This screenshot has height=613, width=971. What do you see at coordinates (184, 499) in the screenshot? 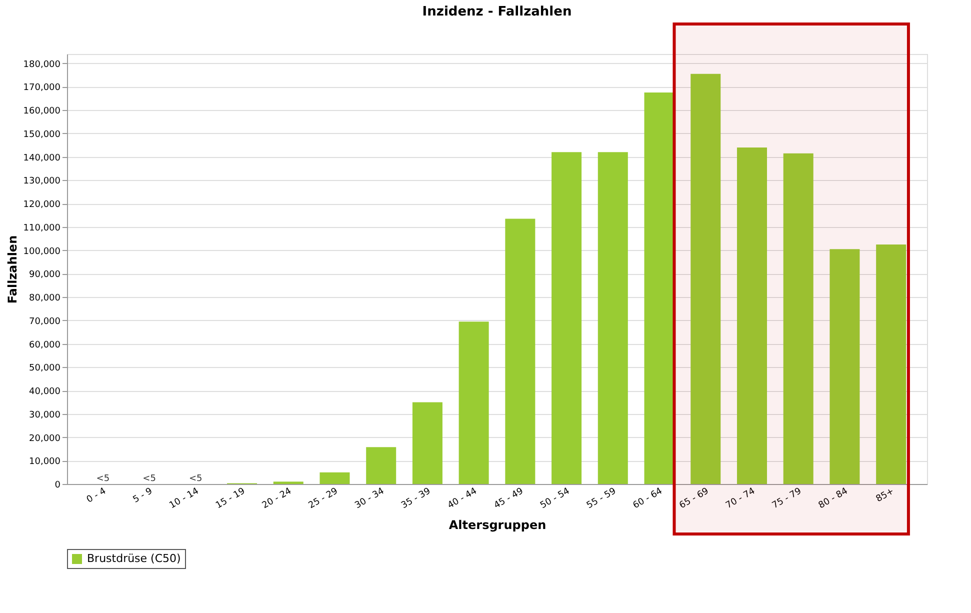
I see `x-tick-label: 10 - 14` at bounding box center [184, 499].